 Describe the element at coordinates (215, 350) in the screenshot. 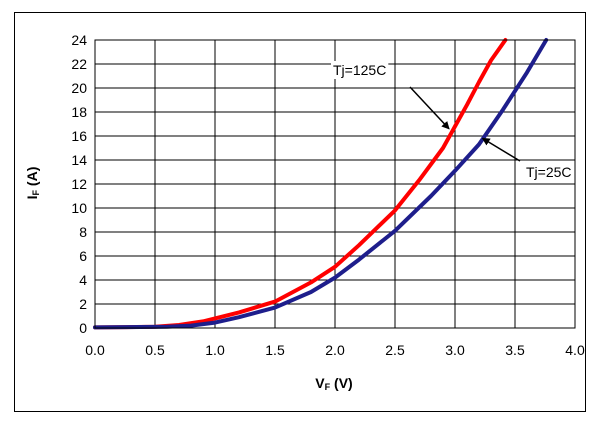

I see `x-tick-label: 1.0` at that location.